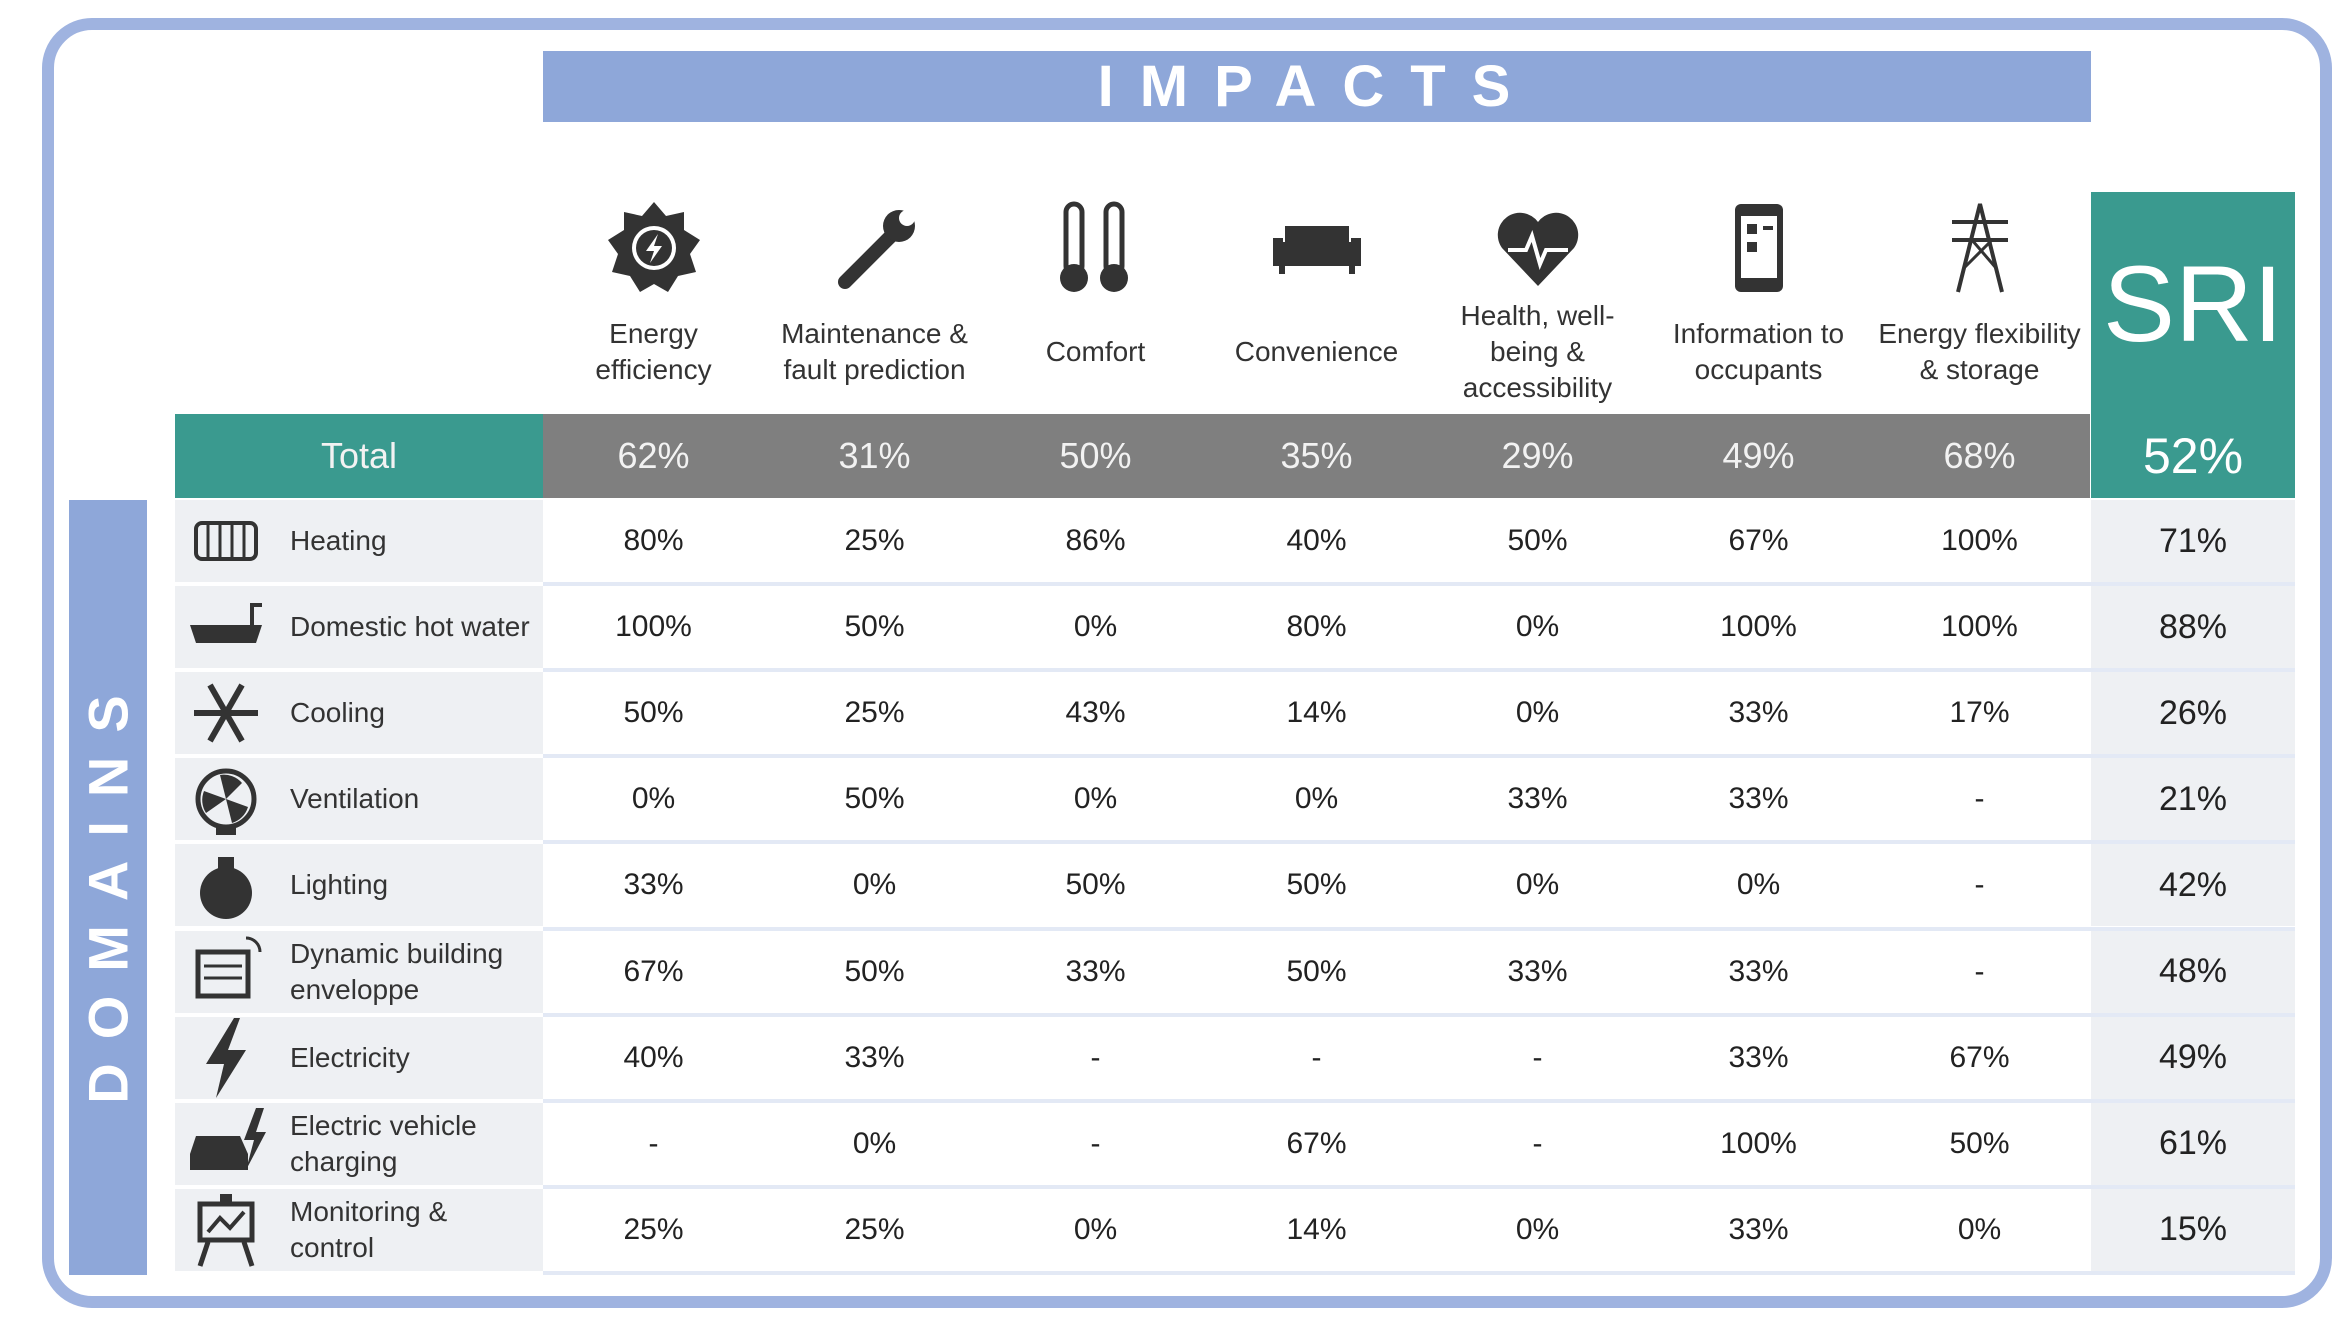 This screenshot has height=1317, width=2350. What do you see at coordinates (1537, 351) in the screenshot?
I see `column-header: Health, well-being & accessibility` at bounding box center [1537, 351].